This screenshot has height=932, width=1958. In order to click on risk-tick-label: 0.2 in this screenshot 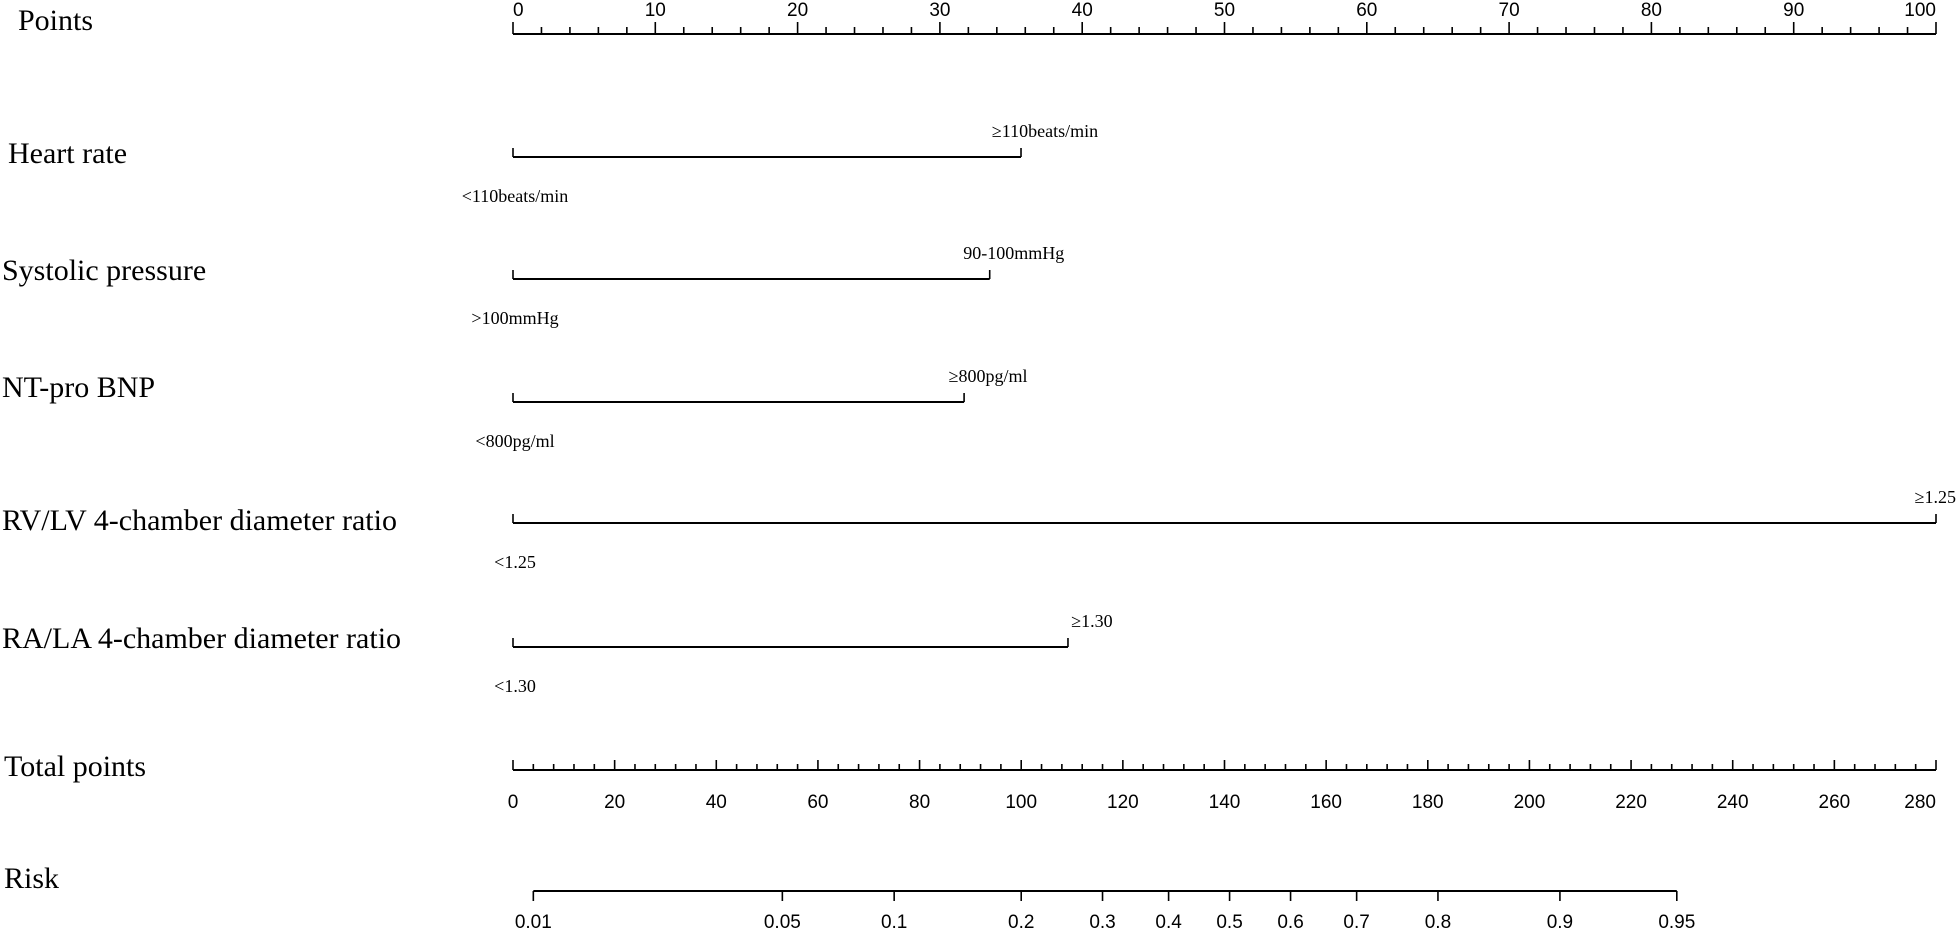, I will do `click(1021, 922)`.